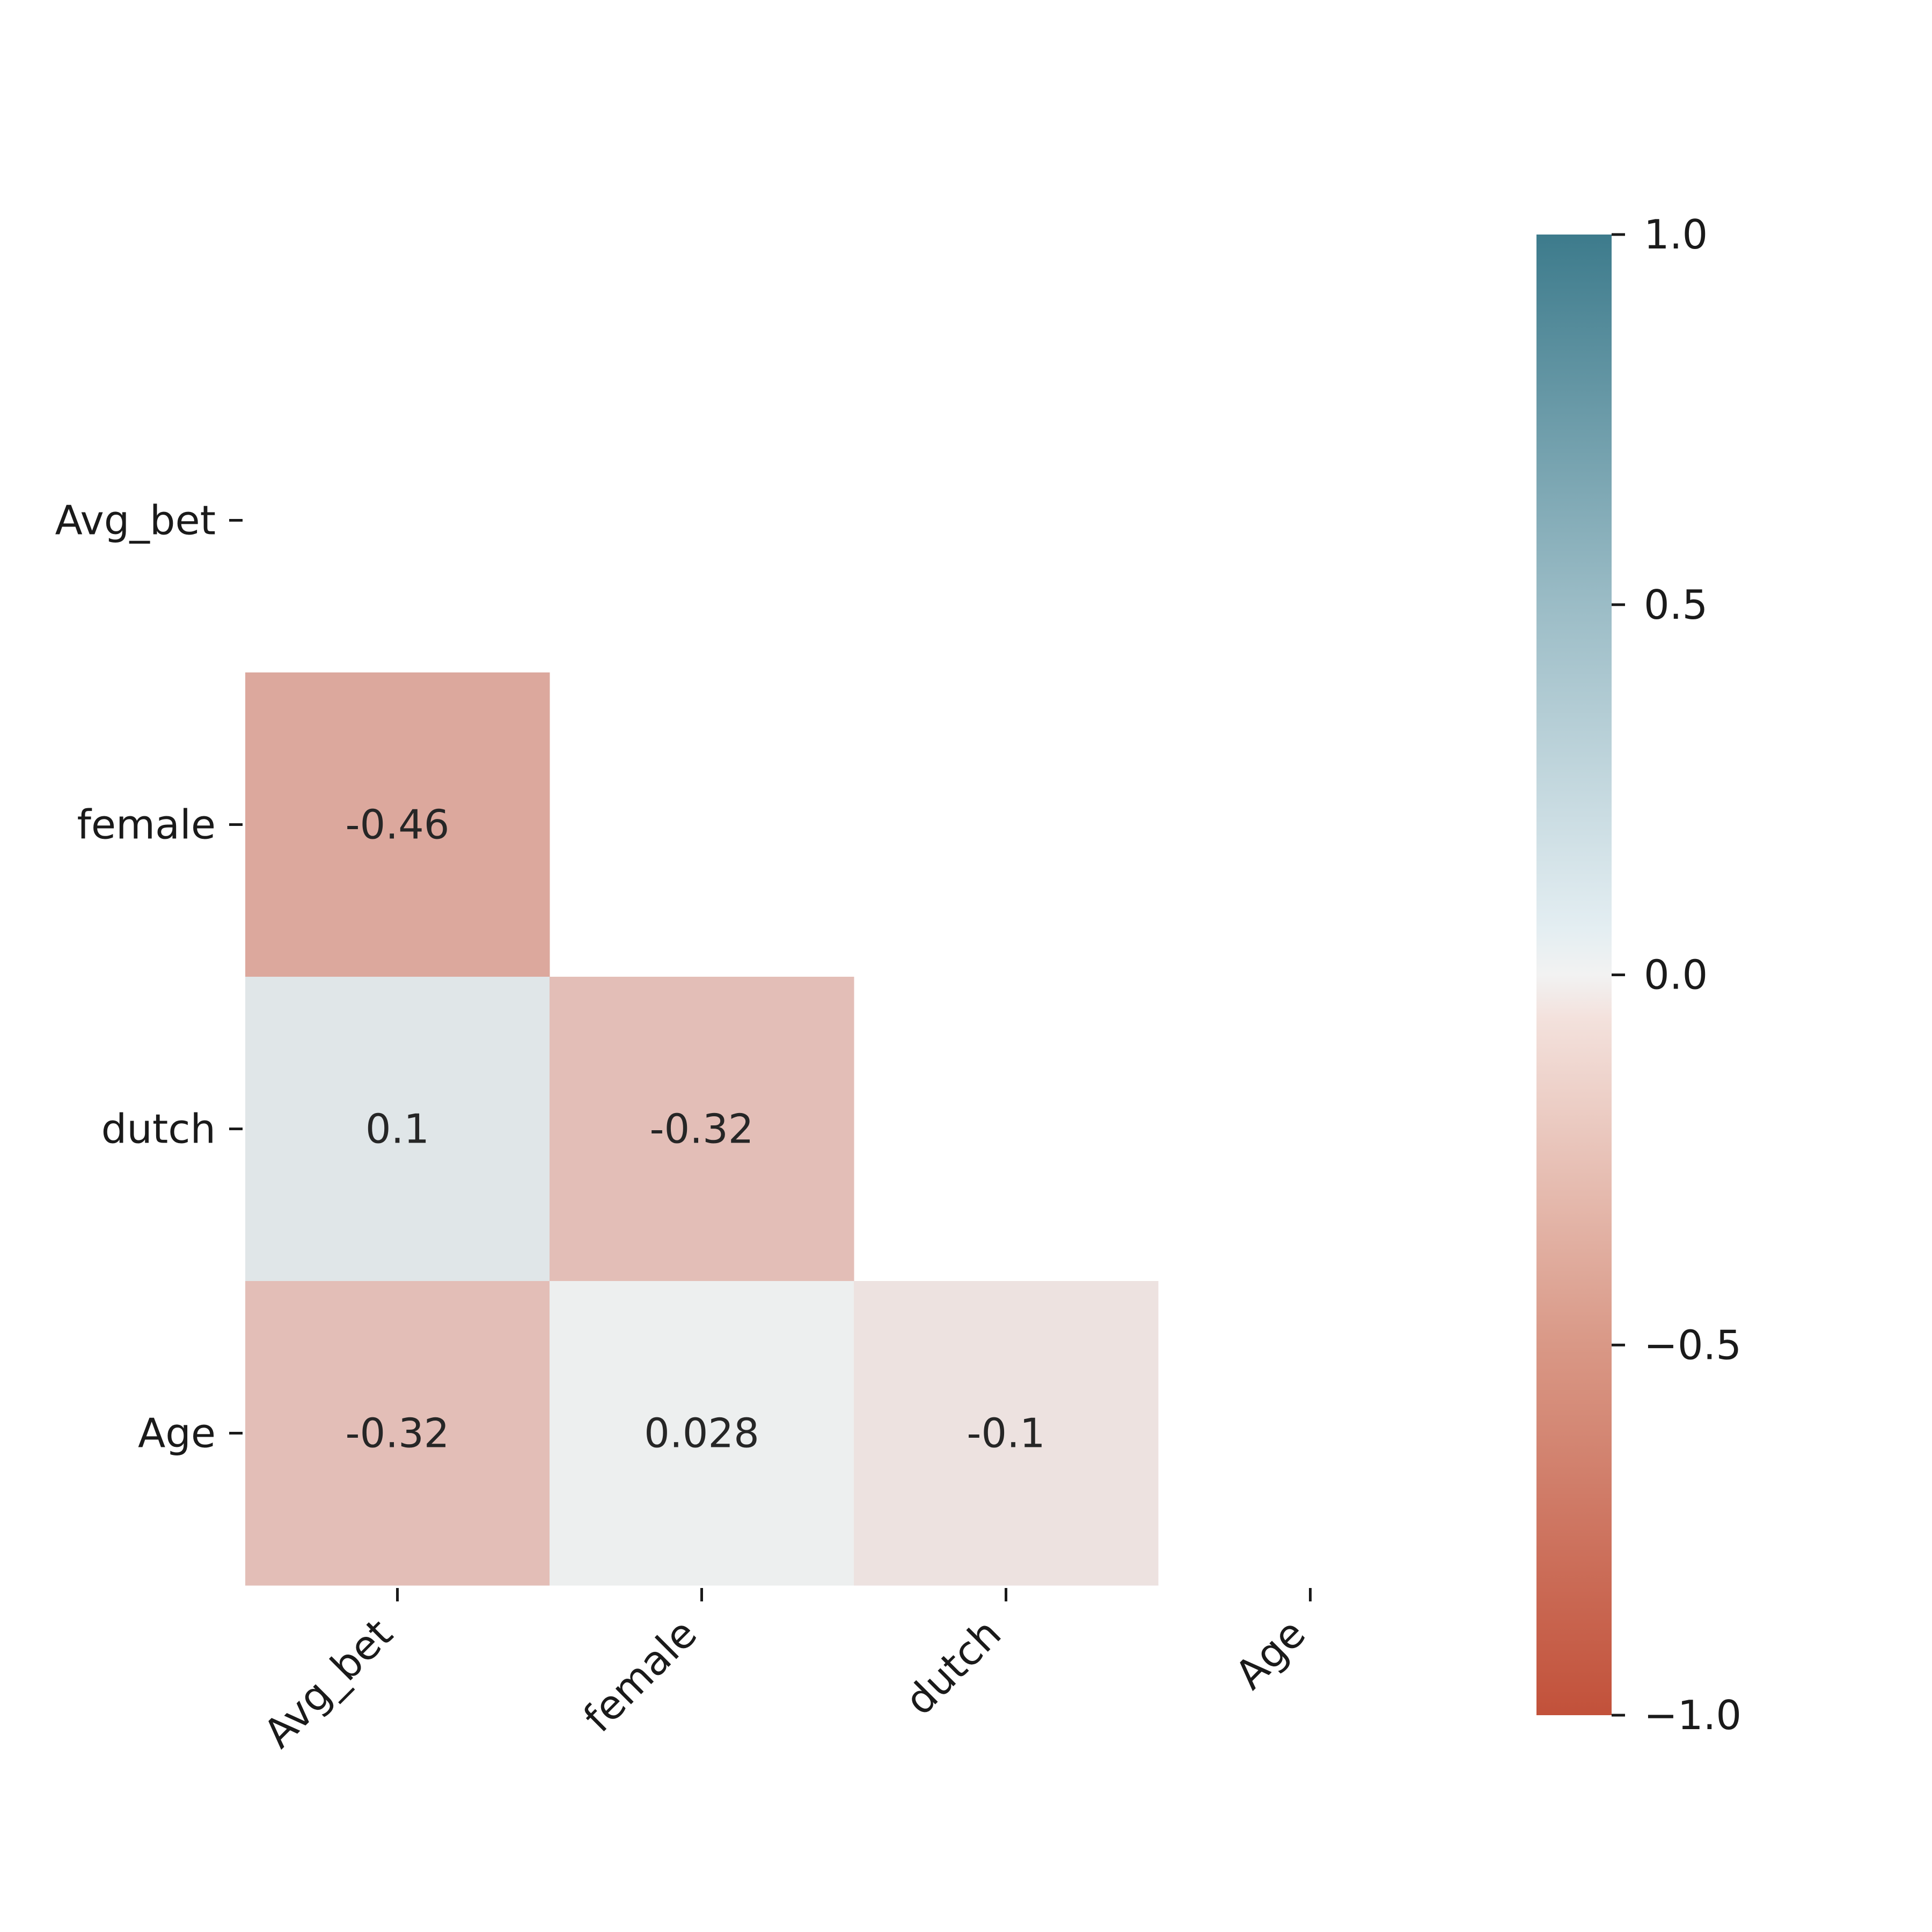 The image size is (1932, 1932). I want to click on heatmap-cell-label: -0.46, so click(397, 824).